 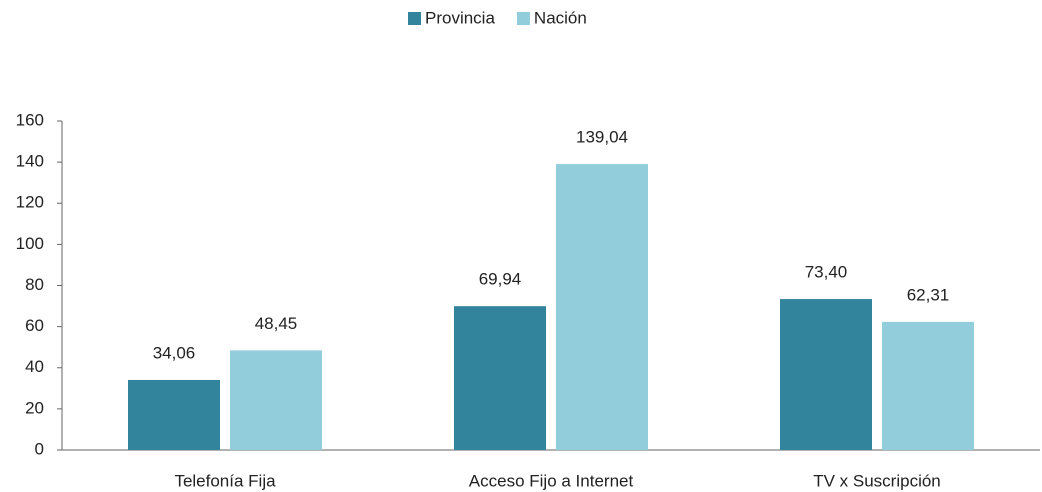 What do you see at coordinates (39, 448) in the screenshot?
I see `y-tick-label: 0` at bounding box center [39, 448].